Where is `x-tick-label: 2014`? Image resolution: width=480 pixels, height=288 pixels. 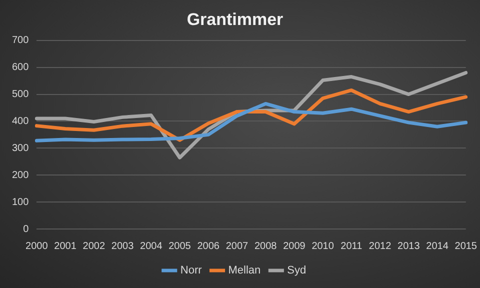 x-tick-label: 2014 is located at coordinates (437, 246).